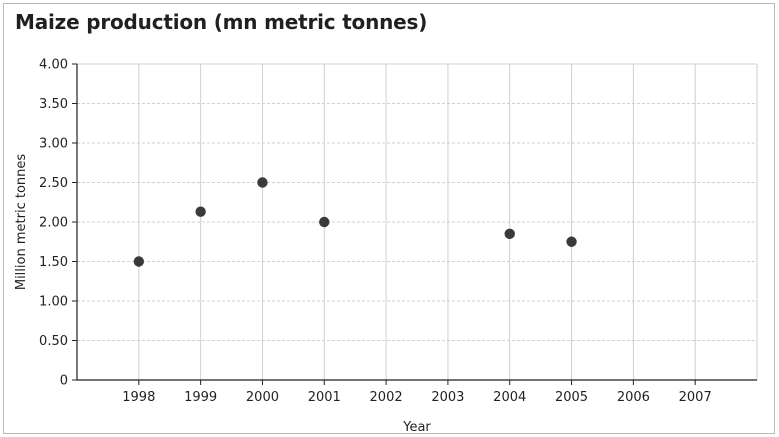 This screenshot has width=779, height=437. I want to click on x-tick-labels: 1998 1999 2000 2001 2002 2003 2004 2005 2006 2007, so click(416, 397).